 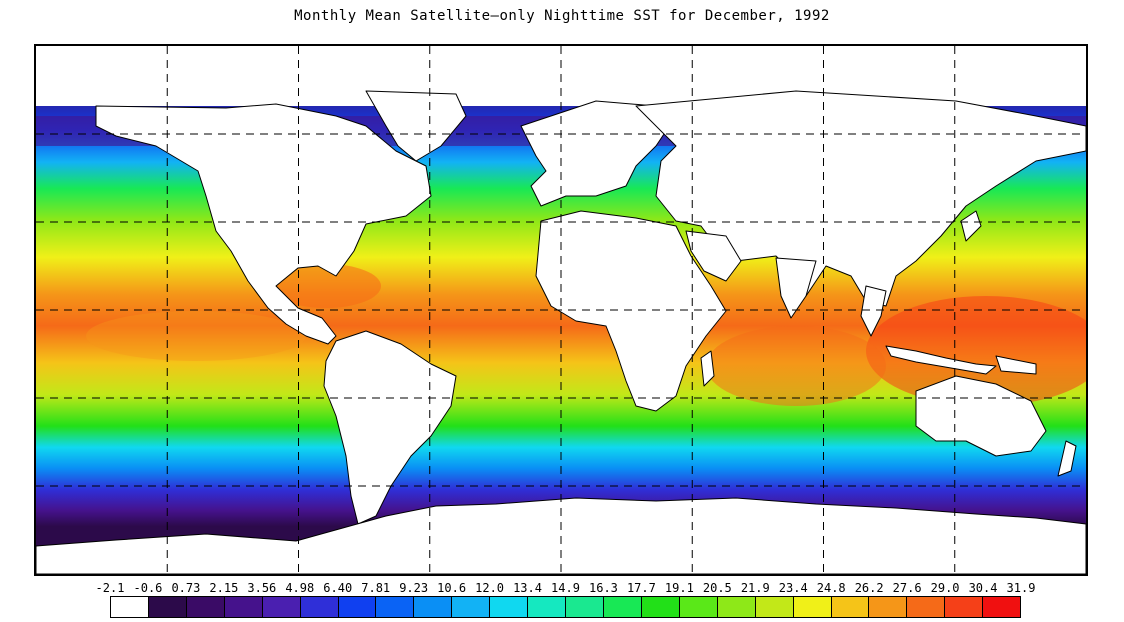 I want to click on new-guinea, so click(x=1016, y=365).